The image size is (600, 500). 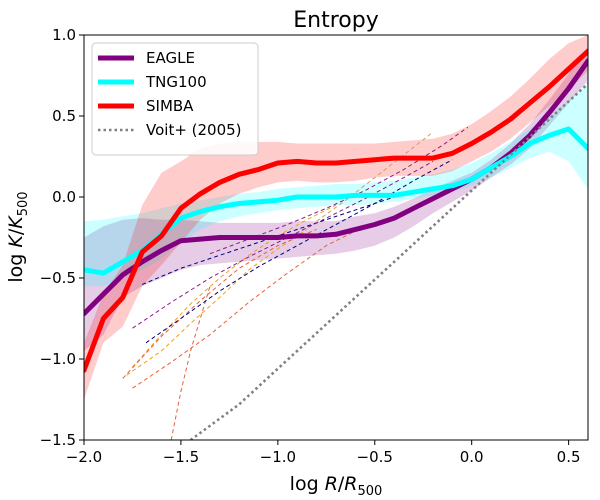 I want to click on legend-label-simba: SIMBA, so click(x=170, y=106).